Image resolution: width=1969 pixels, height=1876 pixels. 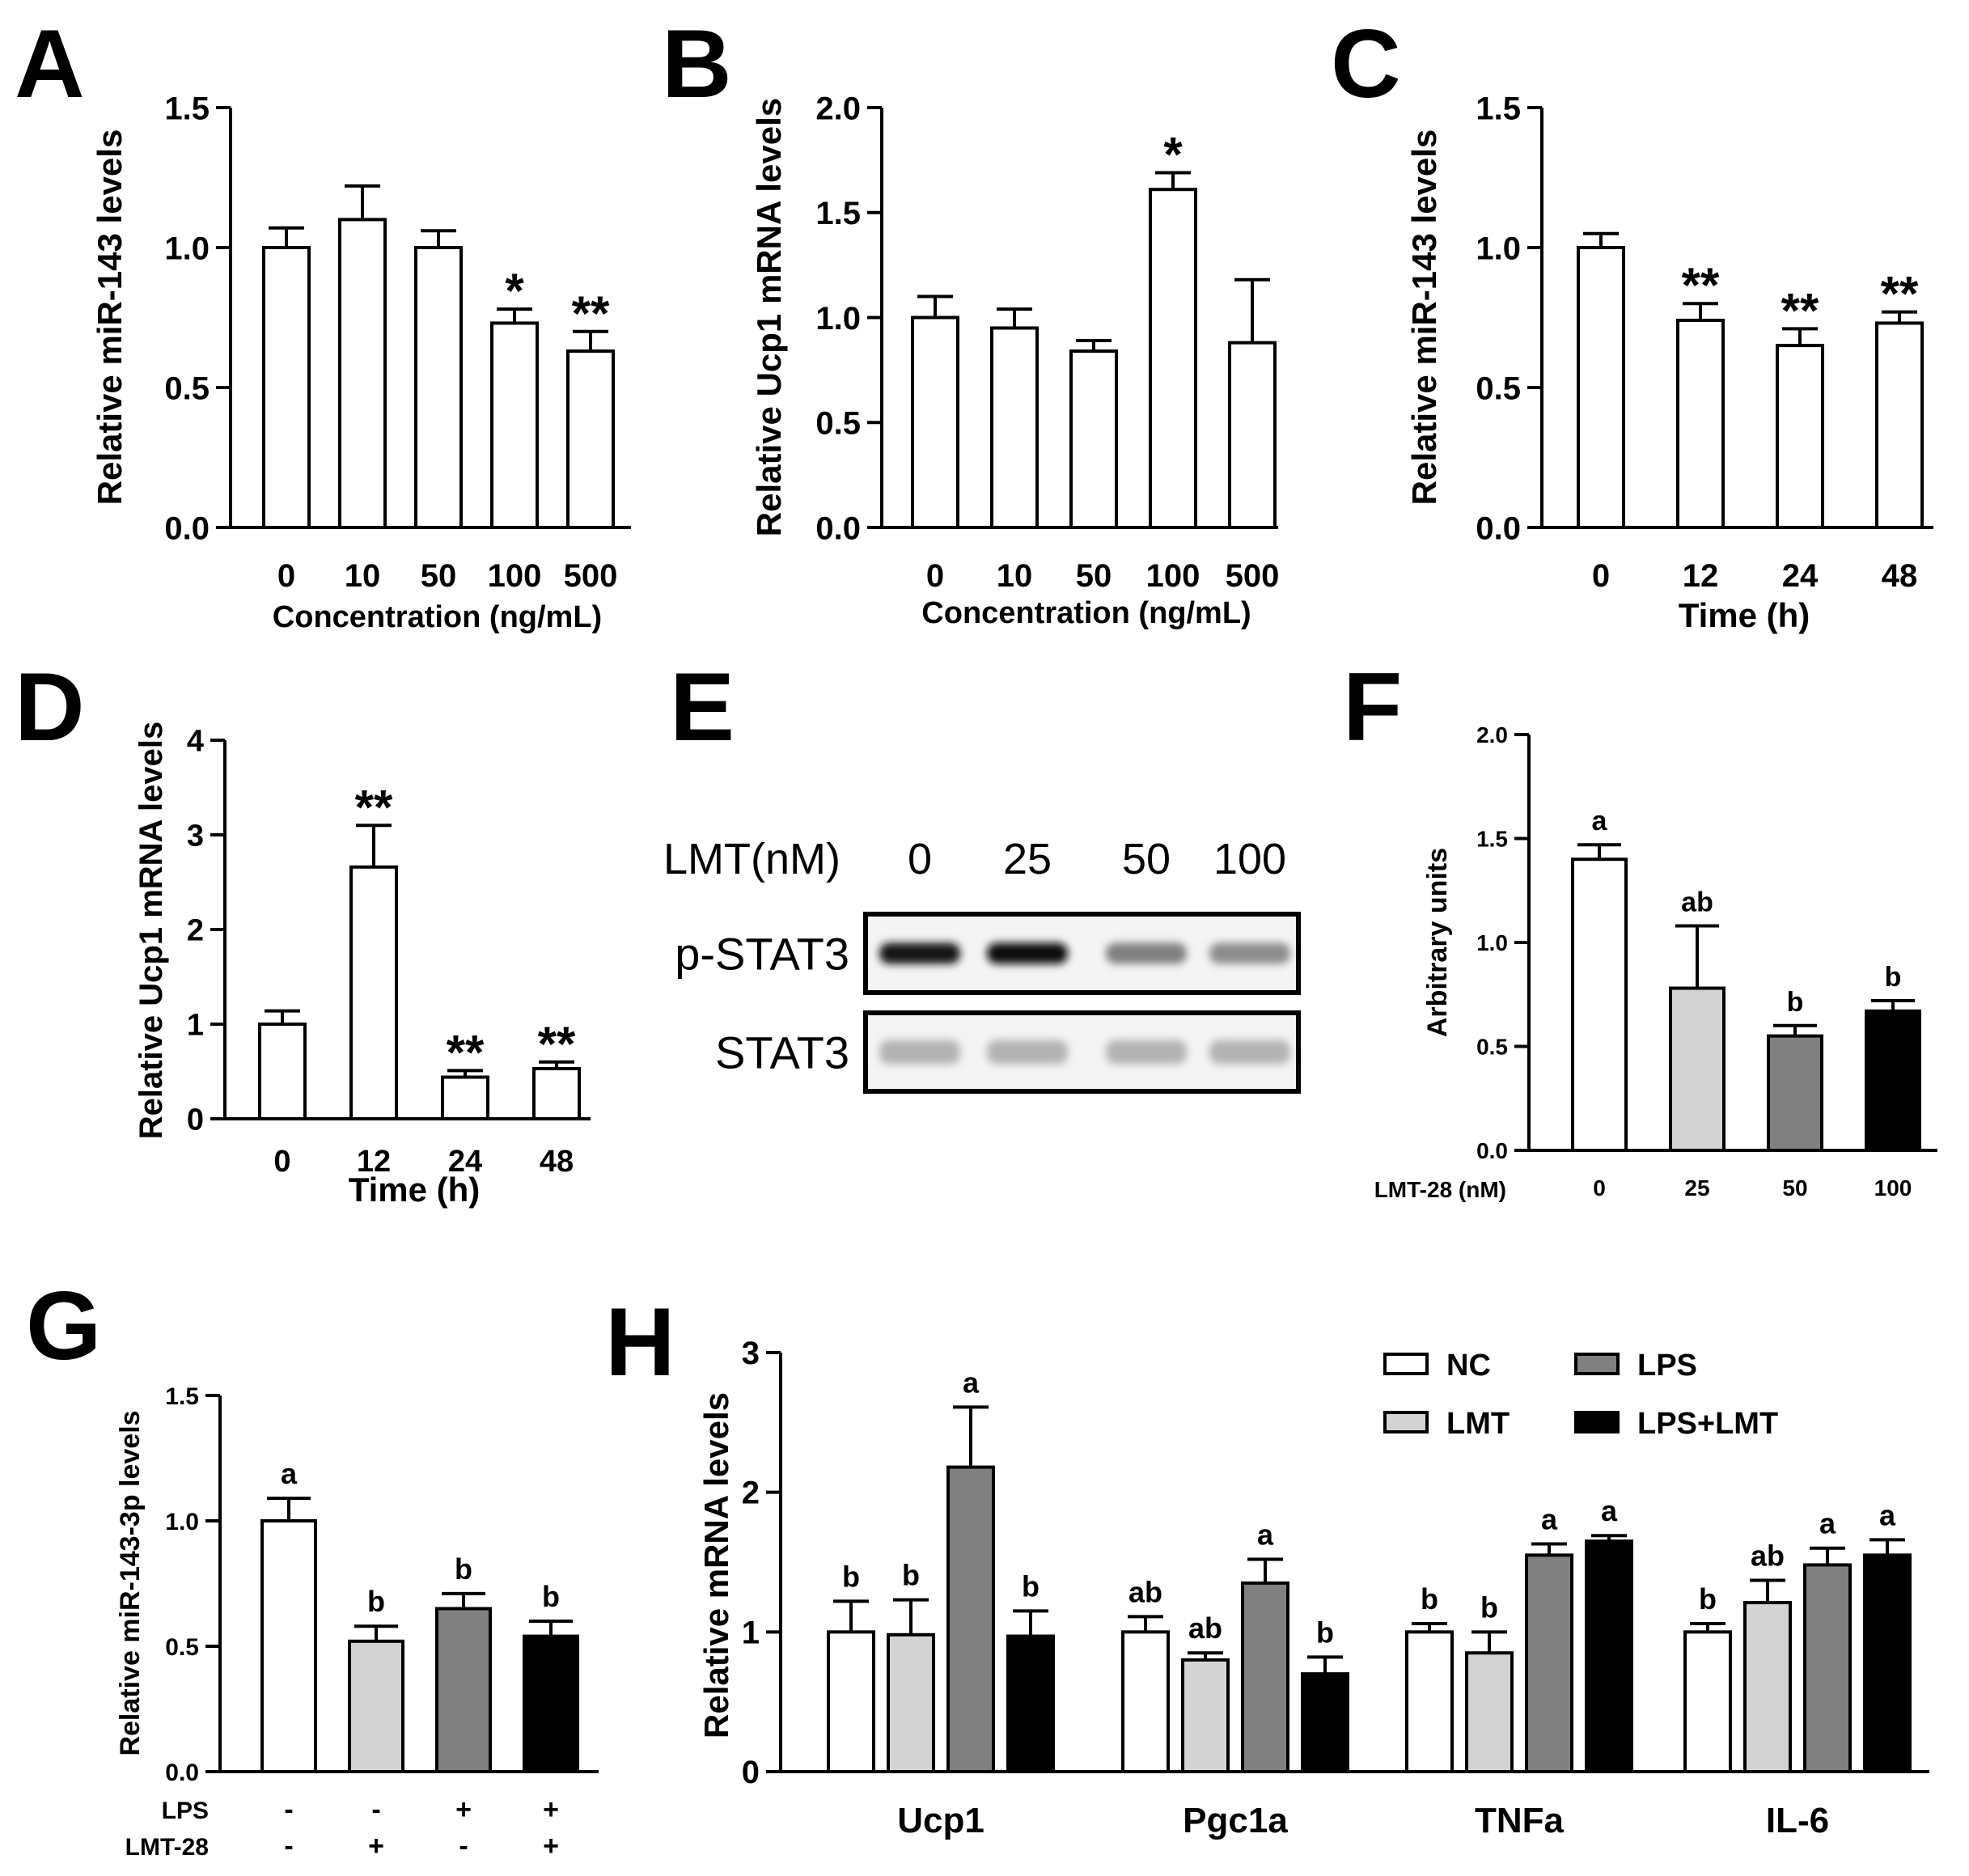 I want to click on significance-label: ab, so click(x=1205, y=1628).